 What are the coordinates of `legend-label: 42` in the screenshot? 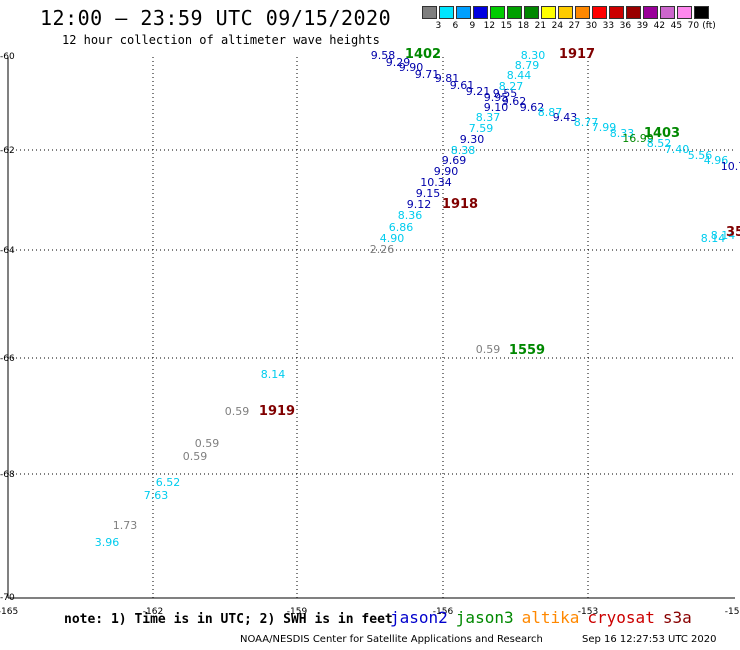 It's located at (659, 26).